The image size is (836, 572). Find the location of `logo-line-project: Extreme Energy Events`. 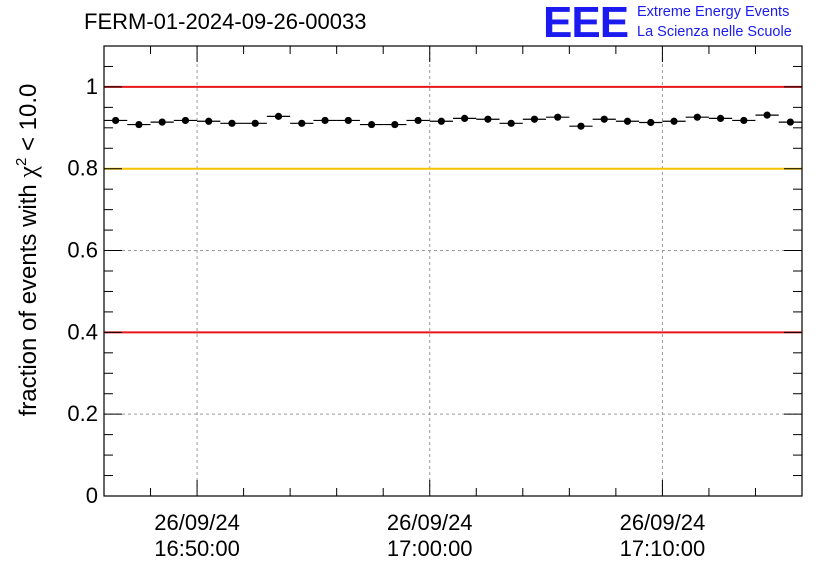

logo-line-project: Extreme Energy Events is located at coordinates (713, 12).